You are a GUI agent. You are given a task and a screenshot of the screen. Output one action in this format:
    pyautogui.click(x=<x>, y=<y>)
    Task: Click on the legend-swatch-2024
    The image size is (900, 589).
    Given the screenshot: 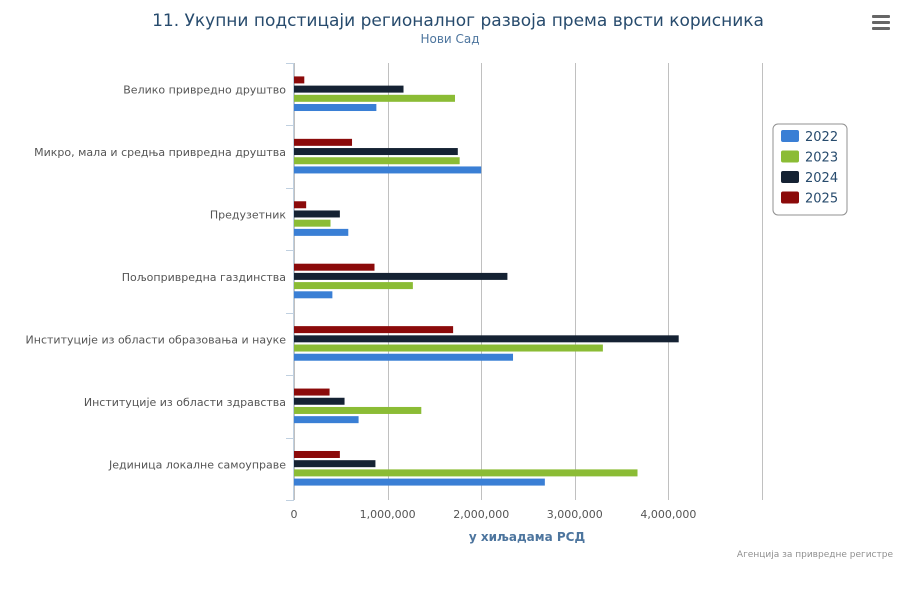 What is the action you would take?
    pyautogui.click(x=790, y=177)
    